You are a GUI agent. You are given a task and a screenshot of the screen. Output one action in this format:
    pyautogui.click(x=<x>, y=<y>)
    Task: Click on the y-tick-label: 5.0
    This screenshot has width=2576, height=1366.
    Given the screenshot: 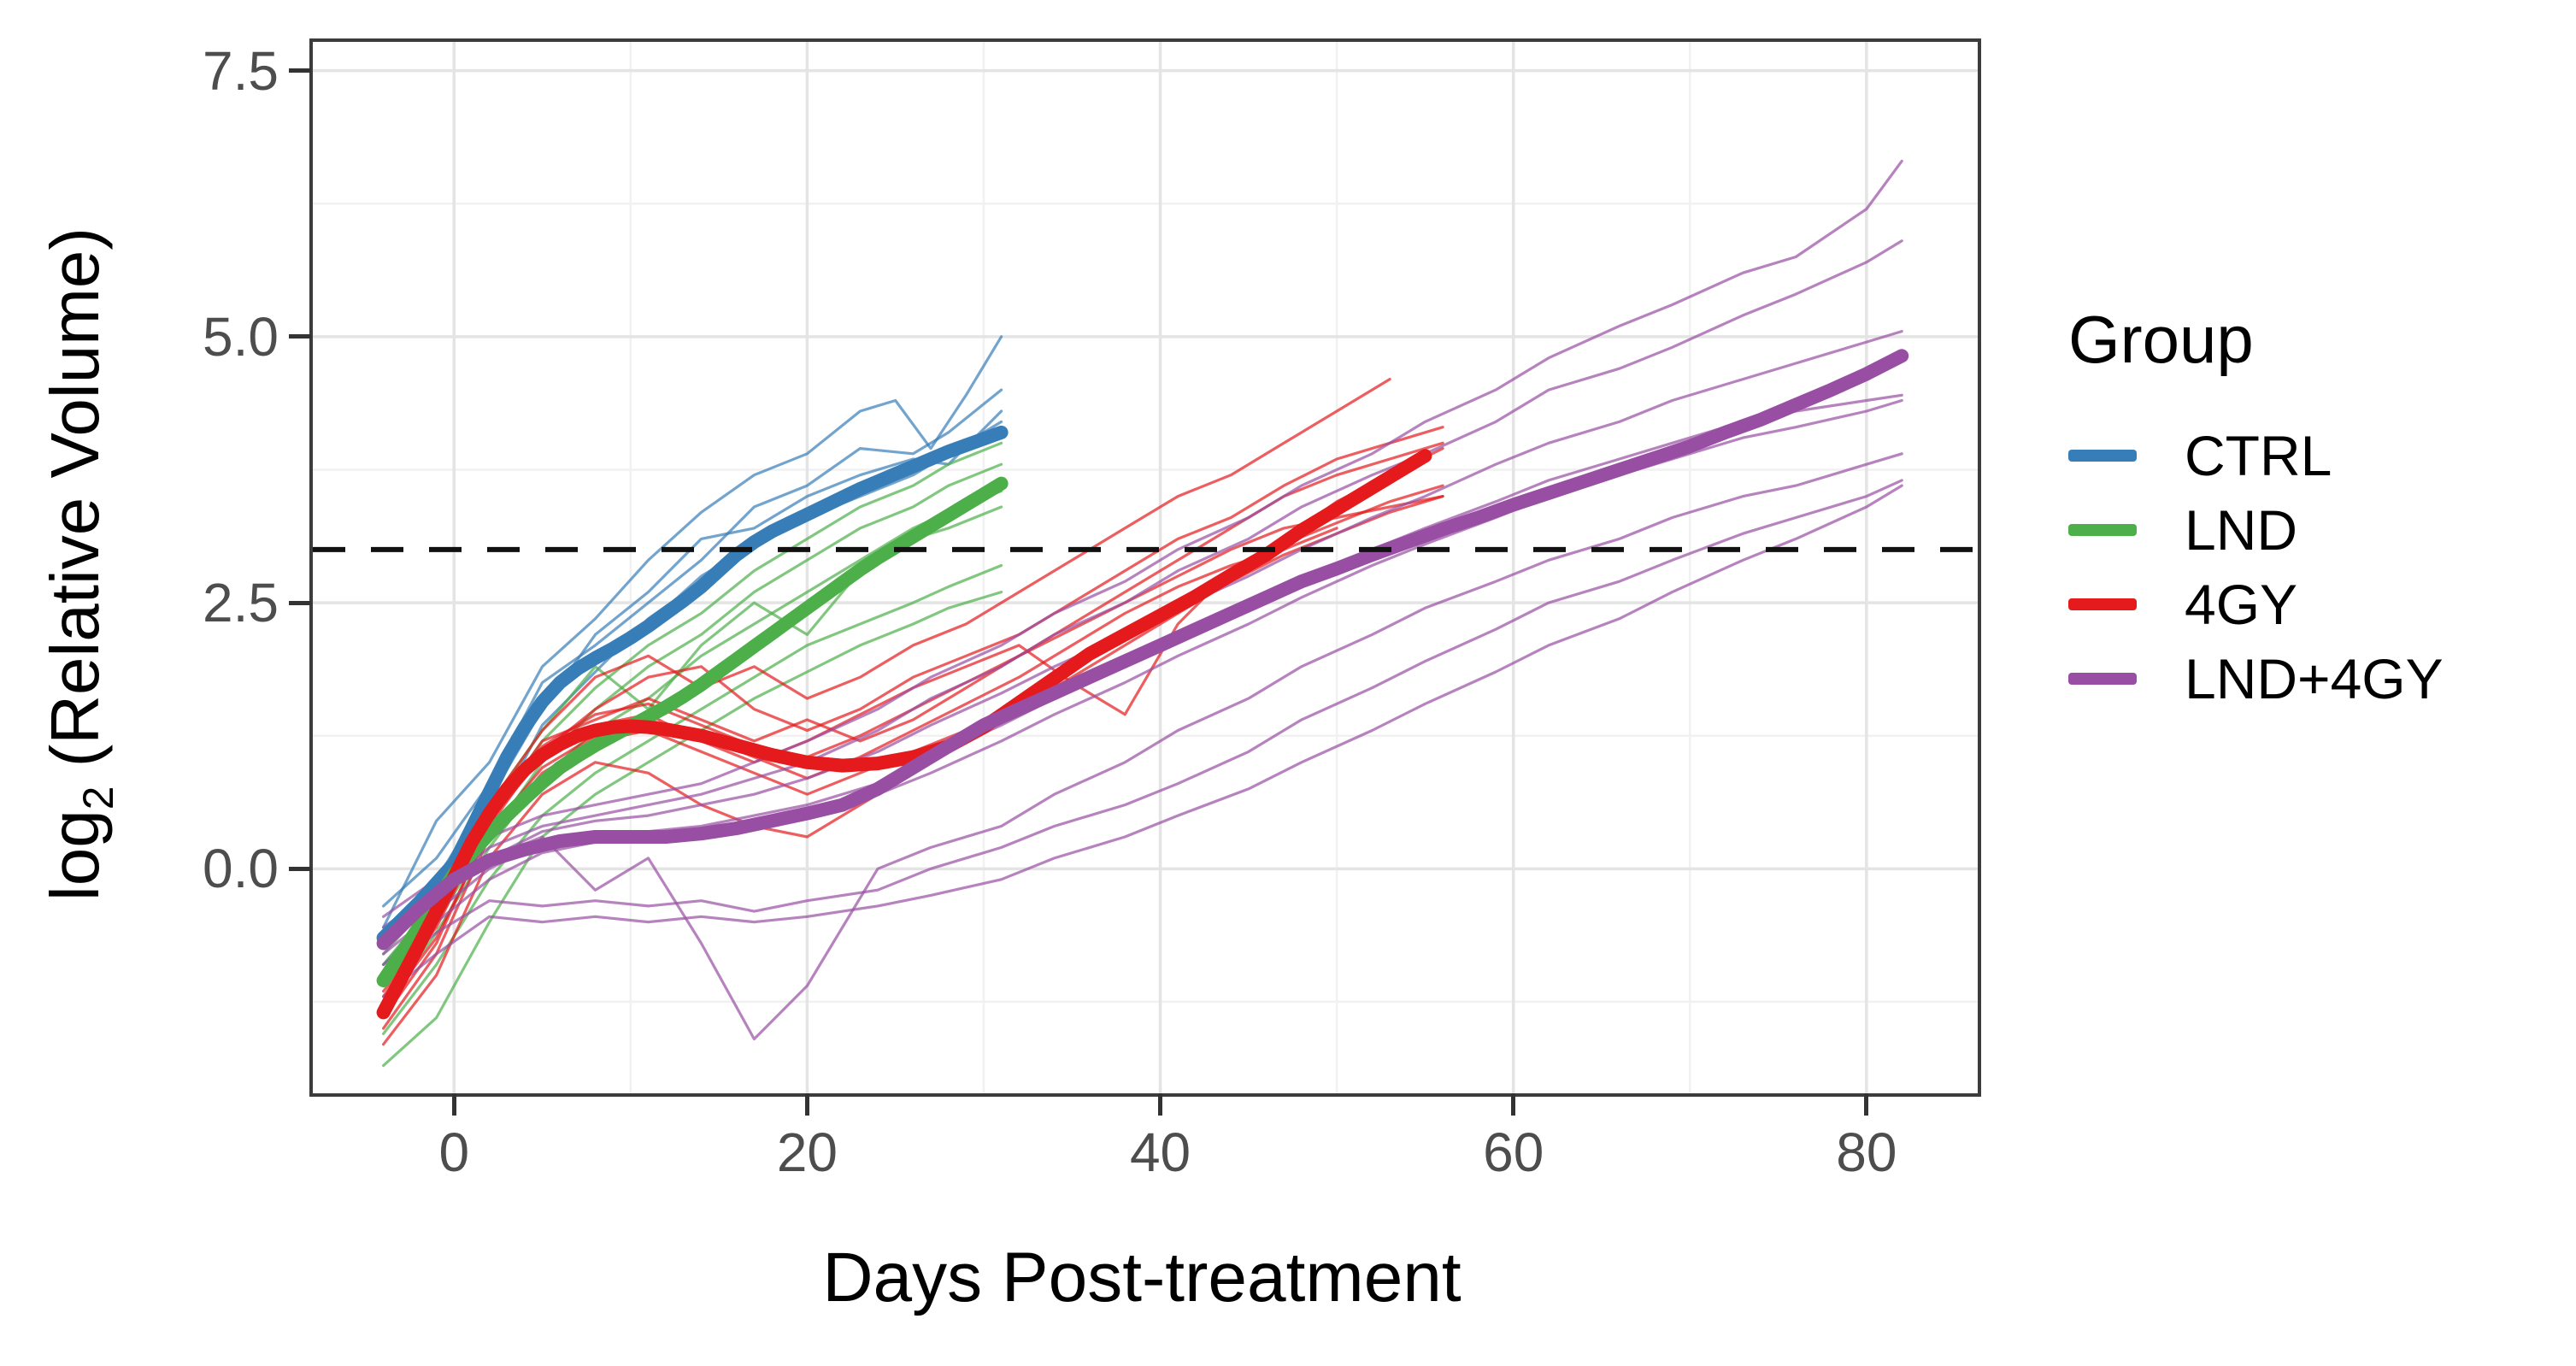 What is the action you would take?
    pyautogui.click(x=241, y=336)
    